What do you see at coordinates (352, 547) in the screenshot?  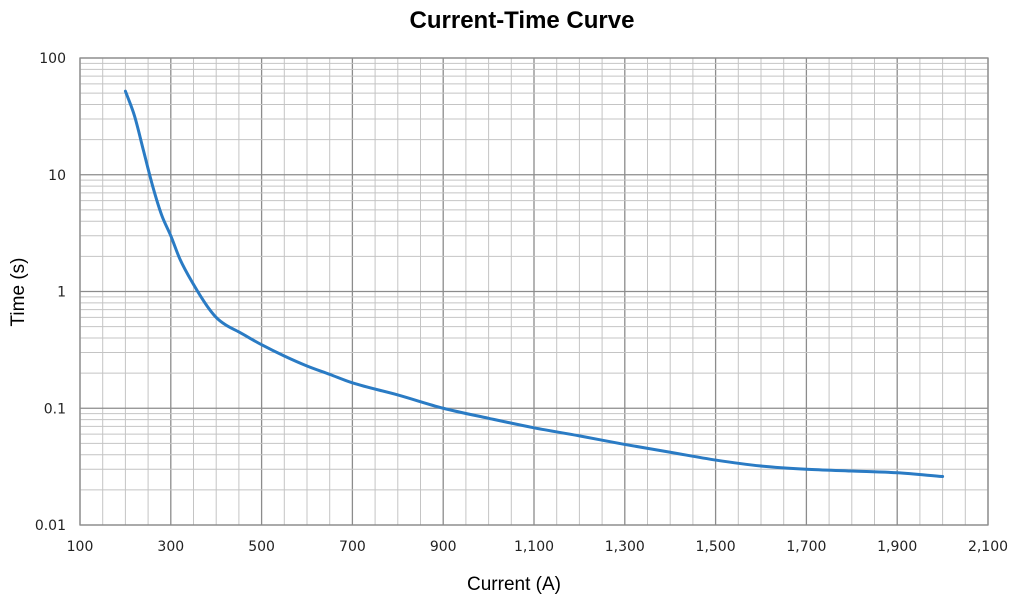 I see `x-tick-label: 700` at bounding box center [352, 547].